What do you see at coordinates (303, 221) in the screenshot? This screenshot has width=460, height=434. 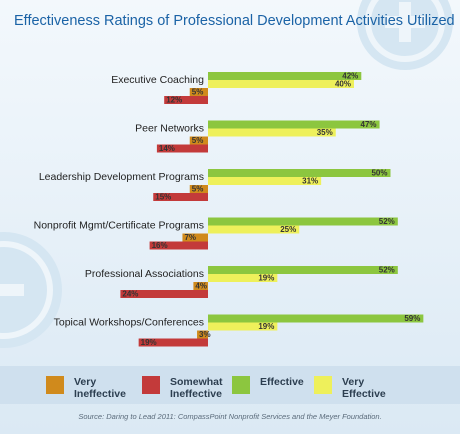 I see `bar-effective-nonprofit-mgmt-certificate-programs` at bounding box center [303, 221].